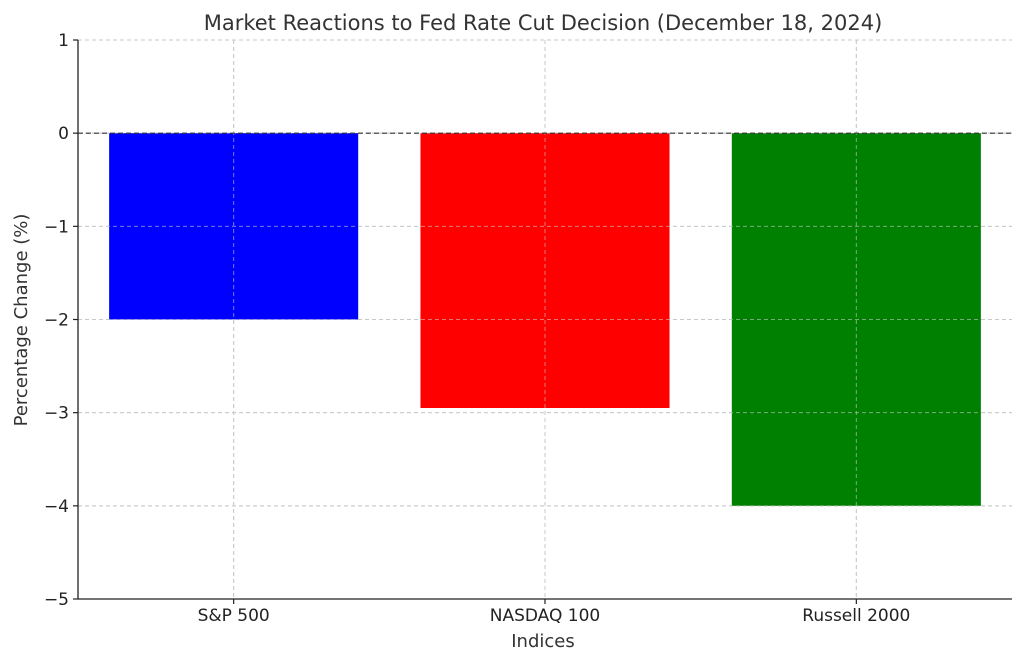  What do you see at coordinates (21, 320) in the screenshot?
I see `y-axis-label: Percentage Change (%)` at bounding box center [21, 320].